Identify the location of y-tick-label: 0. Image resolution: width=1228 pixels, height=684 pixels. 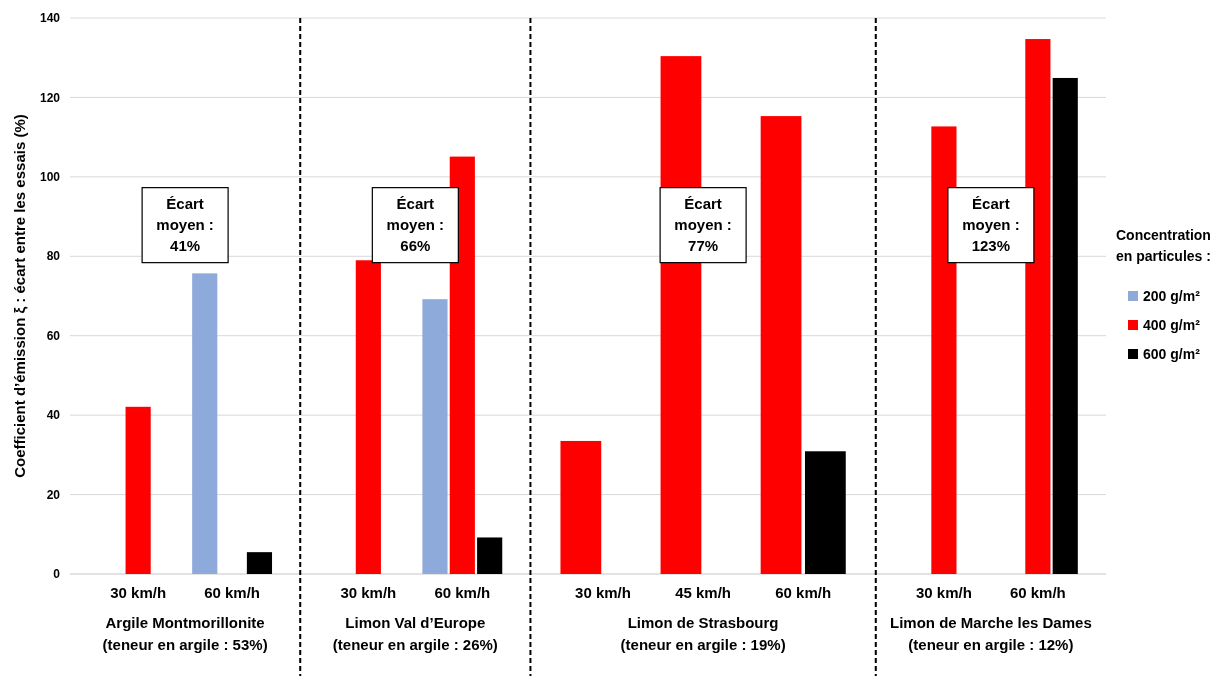
(57, 574).